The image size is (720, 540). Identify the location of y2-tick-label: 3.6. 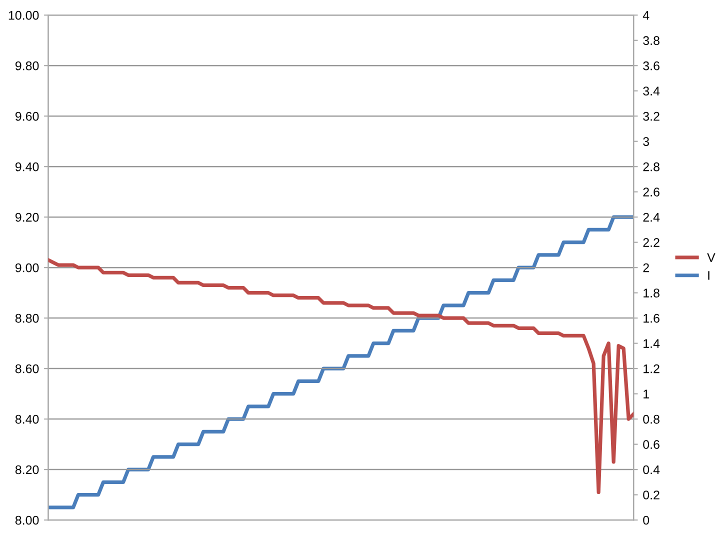
(651, 65).